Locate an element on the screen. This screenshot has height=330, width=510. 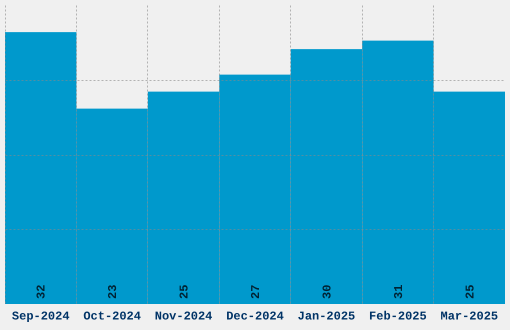
x-tick-label: Dec-2024 is located at coordinates (255, 317).